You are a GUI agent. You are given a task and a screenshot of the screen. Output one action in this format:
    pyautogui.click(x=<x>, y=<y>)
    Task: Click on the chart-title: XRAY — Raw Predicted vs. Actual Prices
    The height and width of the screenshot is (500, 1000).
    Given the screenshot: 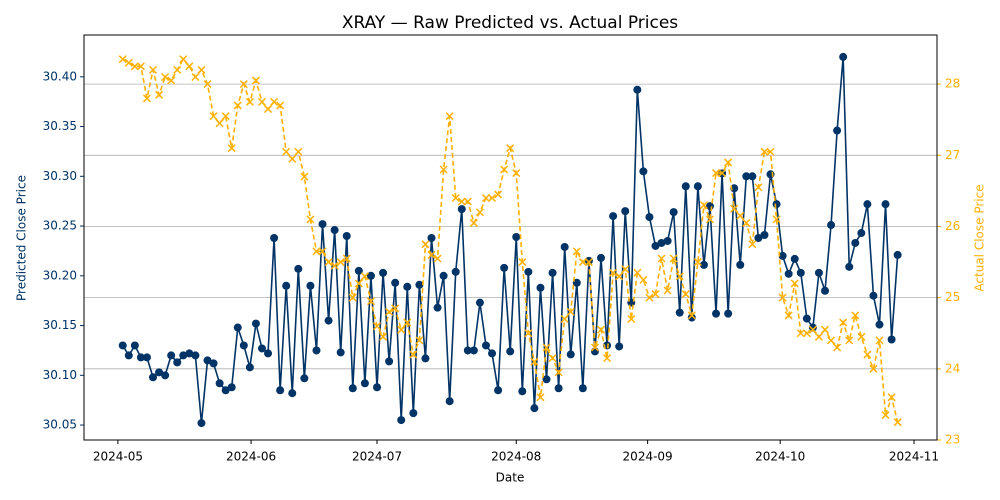 What is the action you would take?
    pyautogui.click(x=510, y=23)
    